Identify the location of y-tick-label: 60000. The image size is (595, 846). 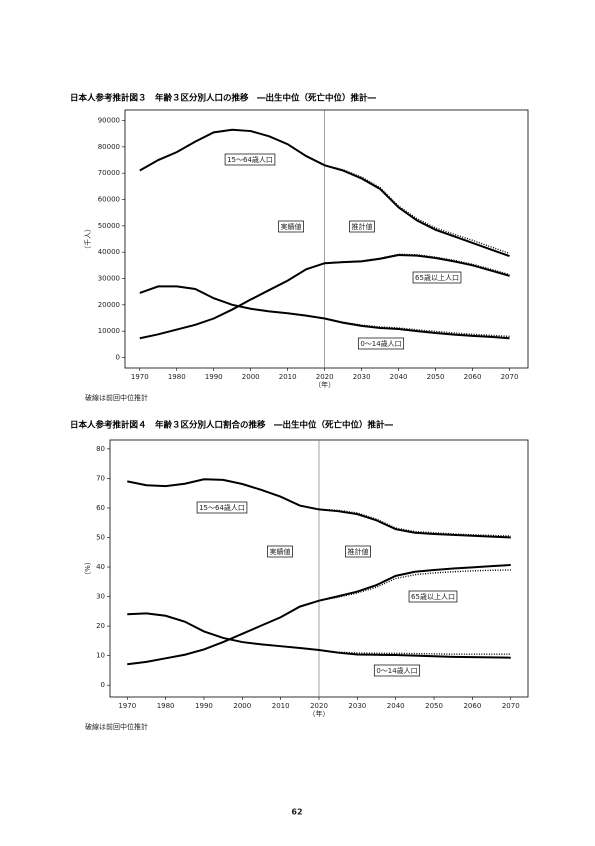
(109, 200).